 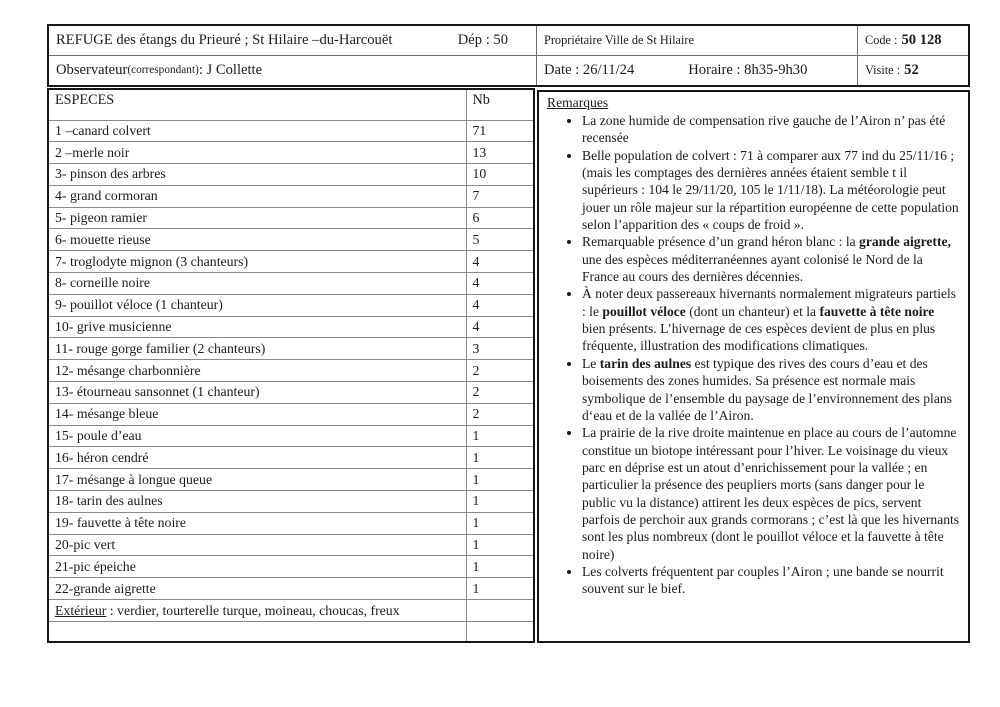 I want to click on species-row: 2 –merle noir 13, so click(x=291, y=153).